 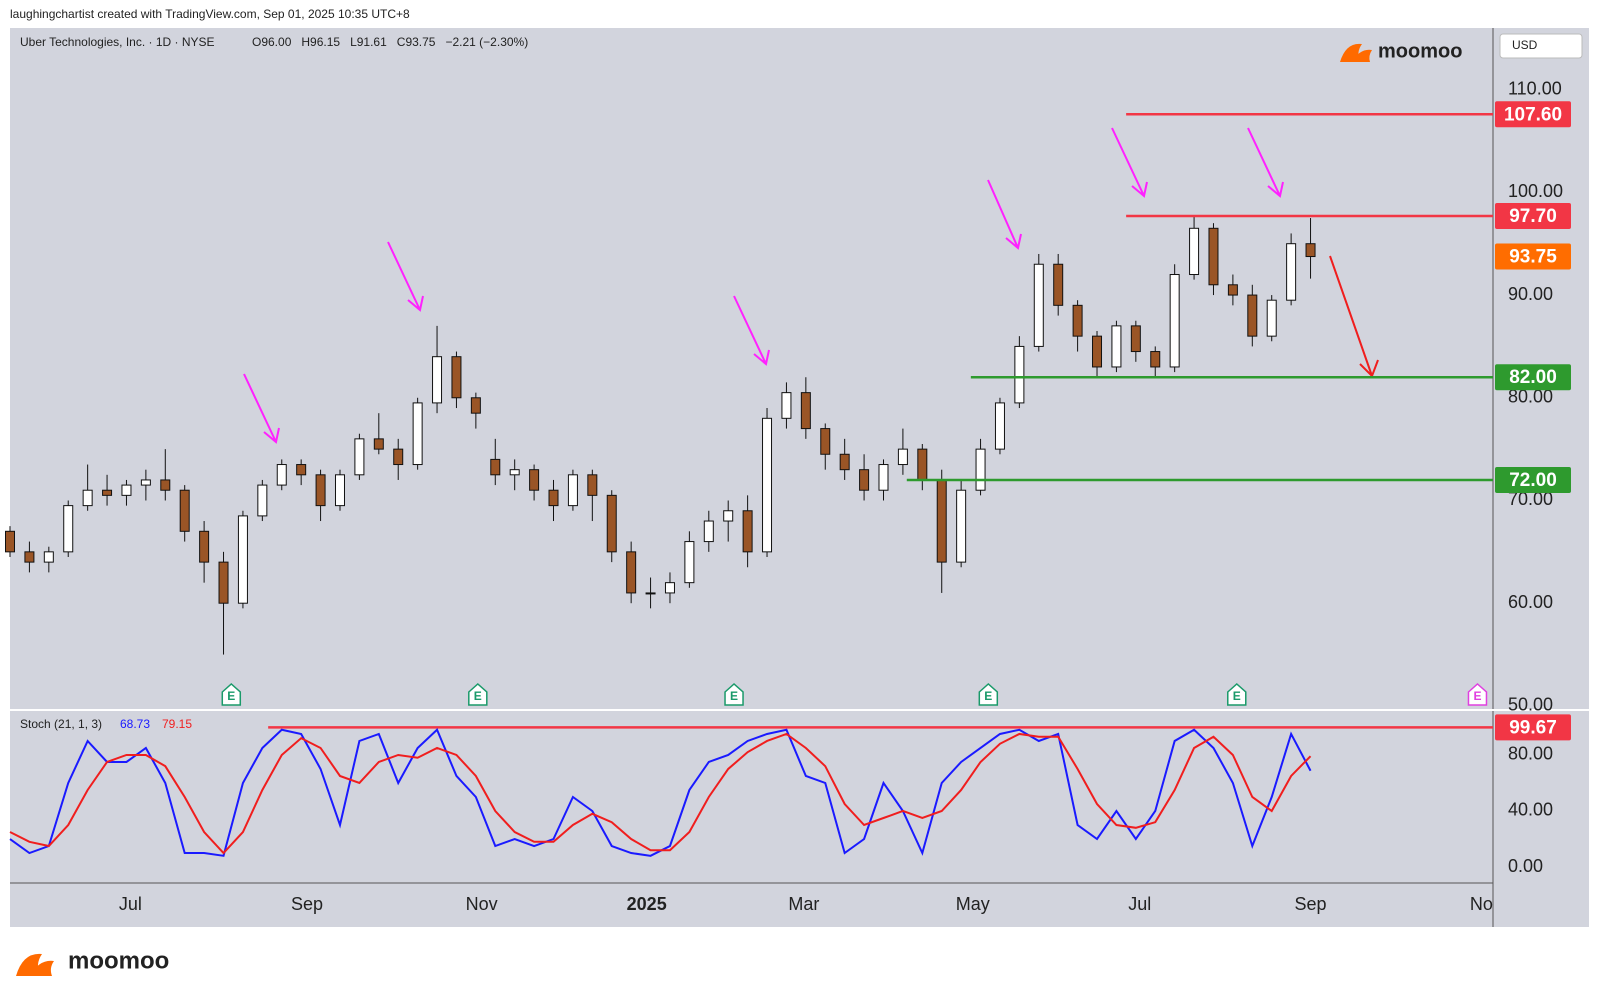 What do you see at coordinates (660, 793) in the screenshot?
I see `stoch-line` at bounding box center [660, 793].